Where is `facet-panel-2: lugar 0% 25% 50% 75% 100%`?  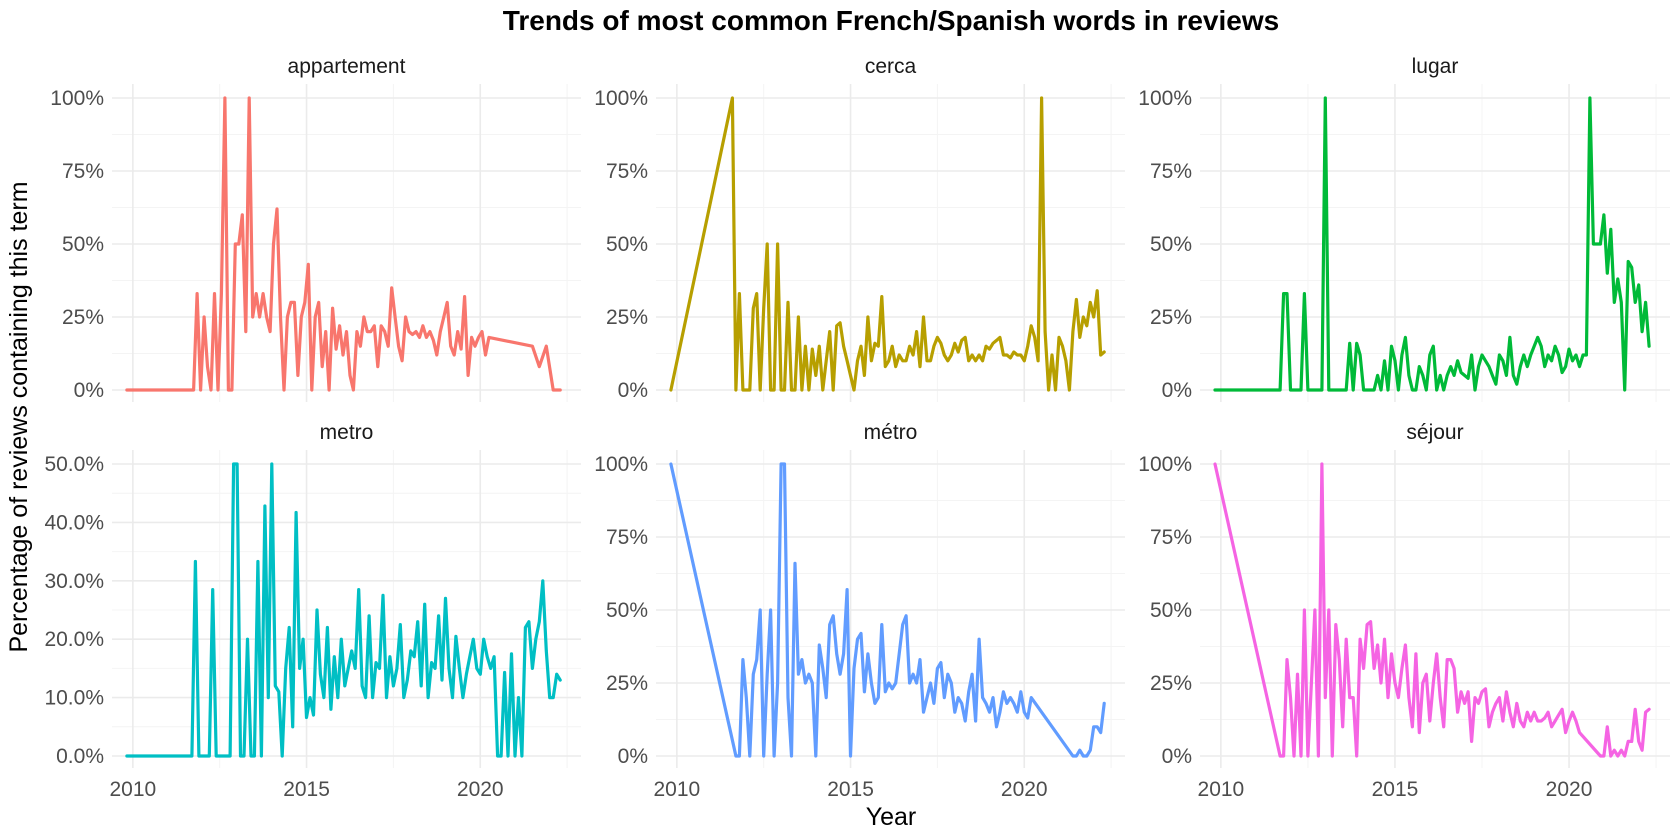
facet-panel-2: lugar 0% 25% 50% 75% 100% is located at coordinates (1404, 228).